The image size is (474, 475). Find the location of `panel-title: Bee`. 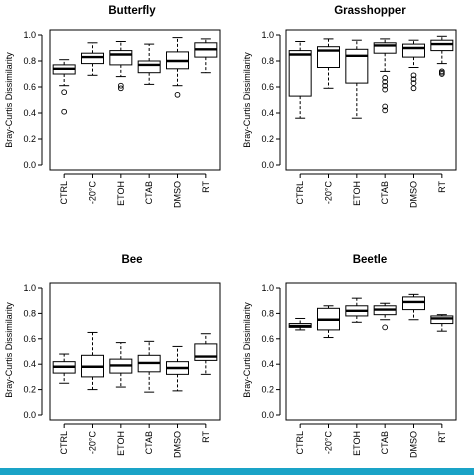

panel-title: Bee is located at coordinates (131, 260).